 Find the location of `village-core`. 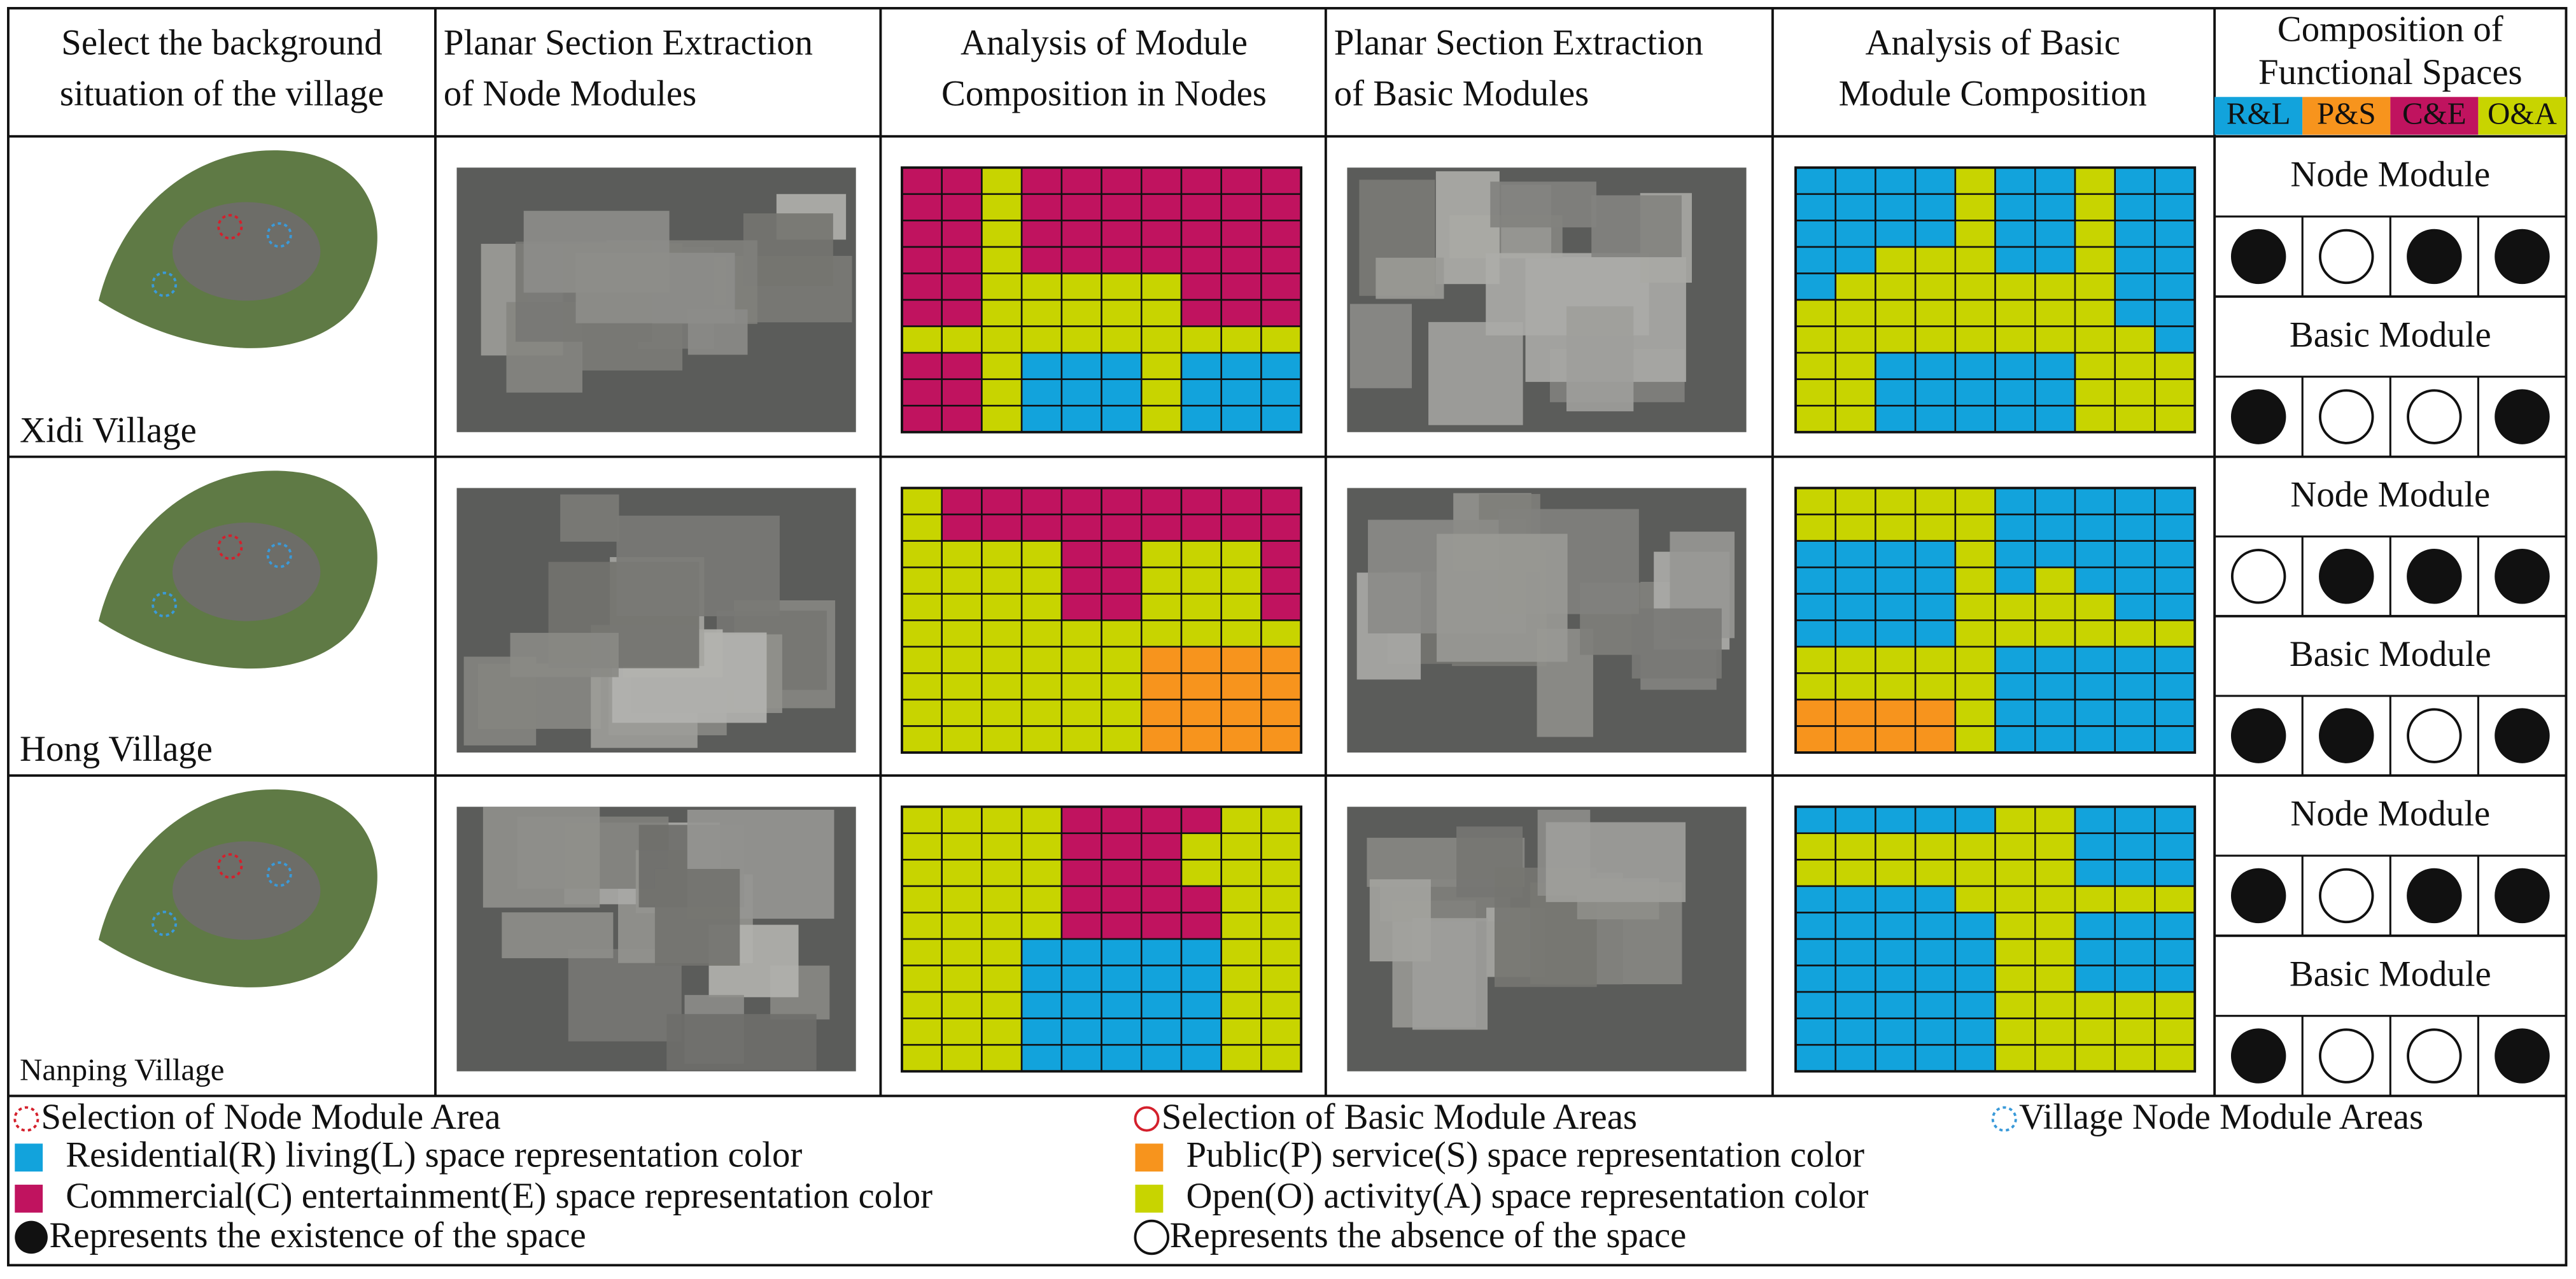

village-core is located at coordinates (247, 252).